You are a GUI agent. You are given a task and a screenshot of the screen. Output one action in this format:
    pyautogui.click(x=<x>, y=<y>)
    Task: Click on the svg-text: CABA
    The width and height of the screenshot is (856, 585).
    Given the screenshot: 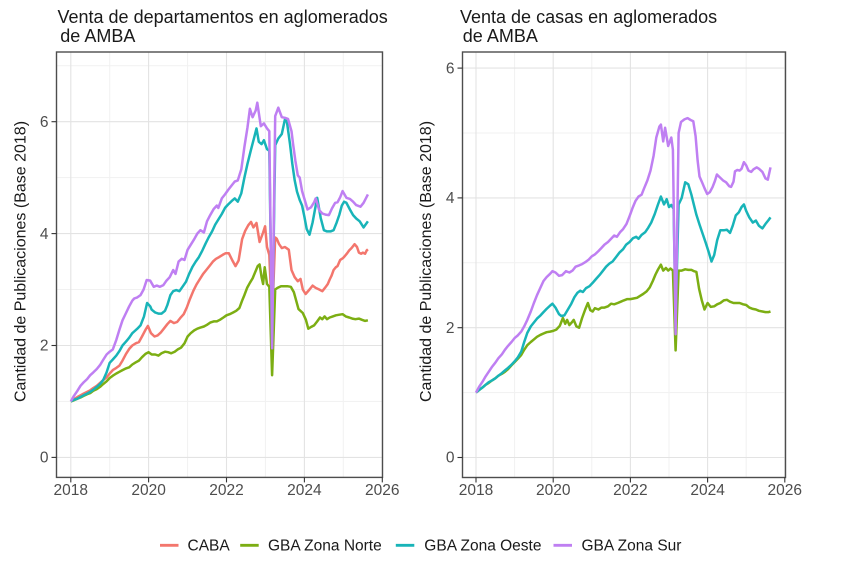 What is the action you would take?
    pyautogui.click(x=209, y=546)
    